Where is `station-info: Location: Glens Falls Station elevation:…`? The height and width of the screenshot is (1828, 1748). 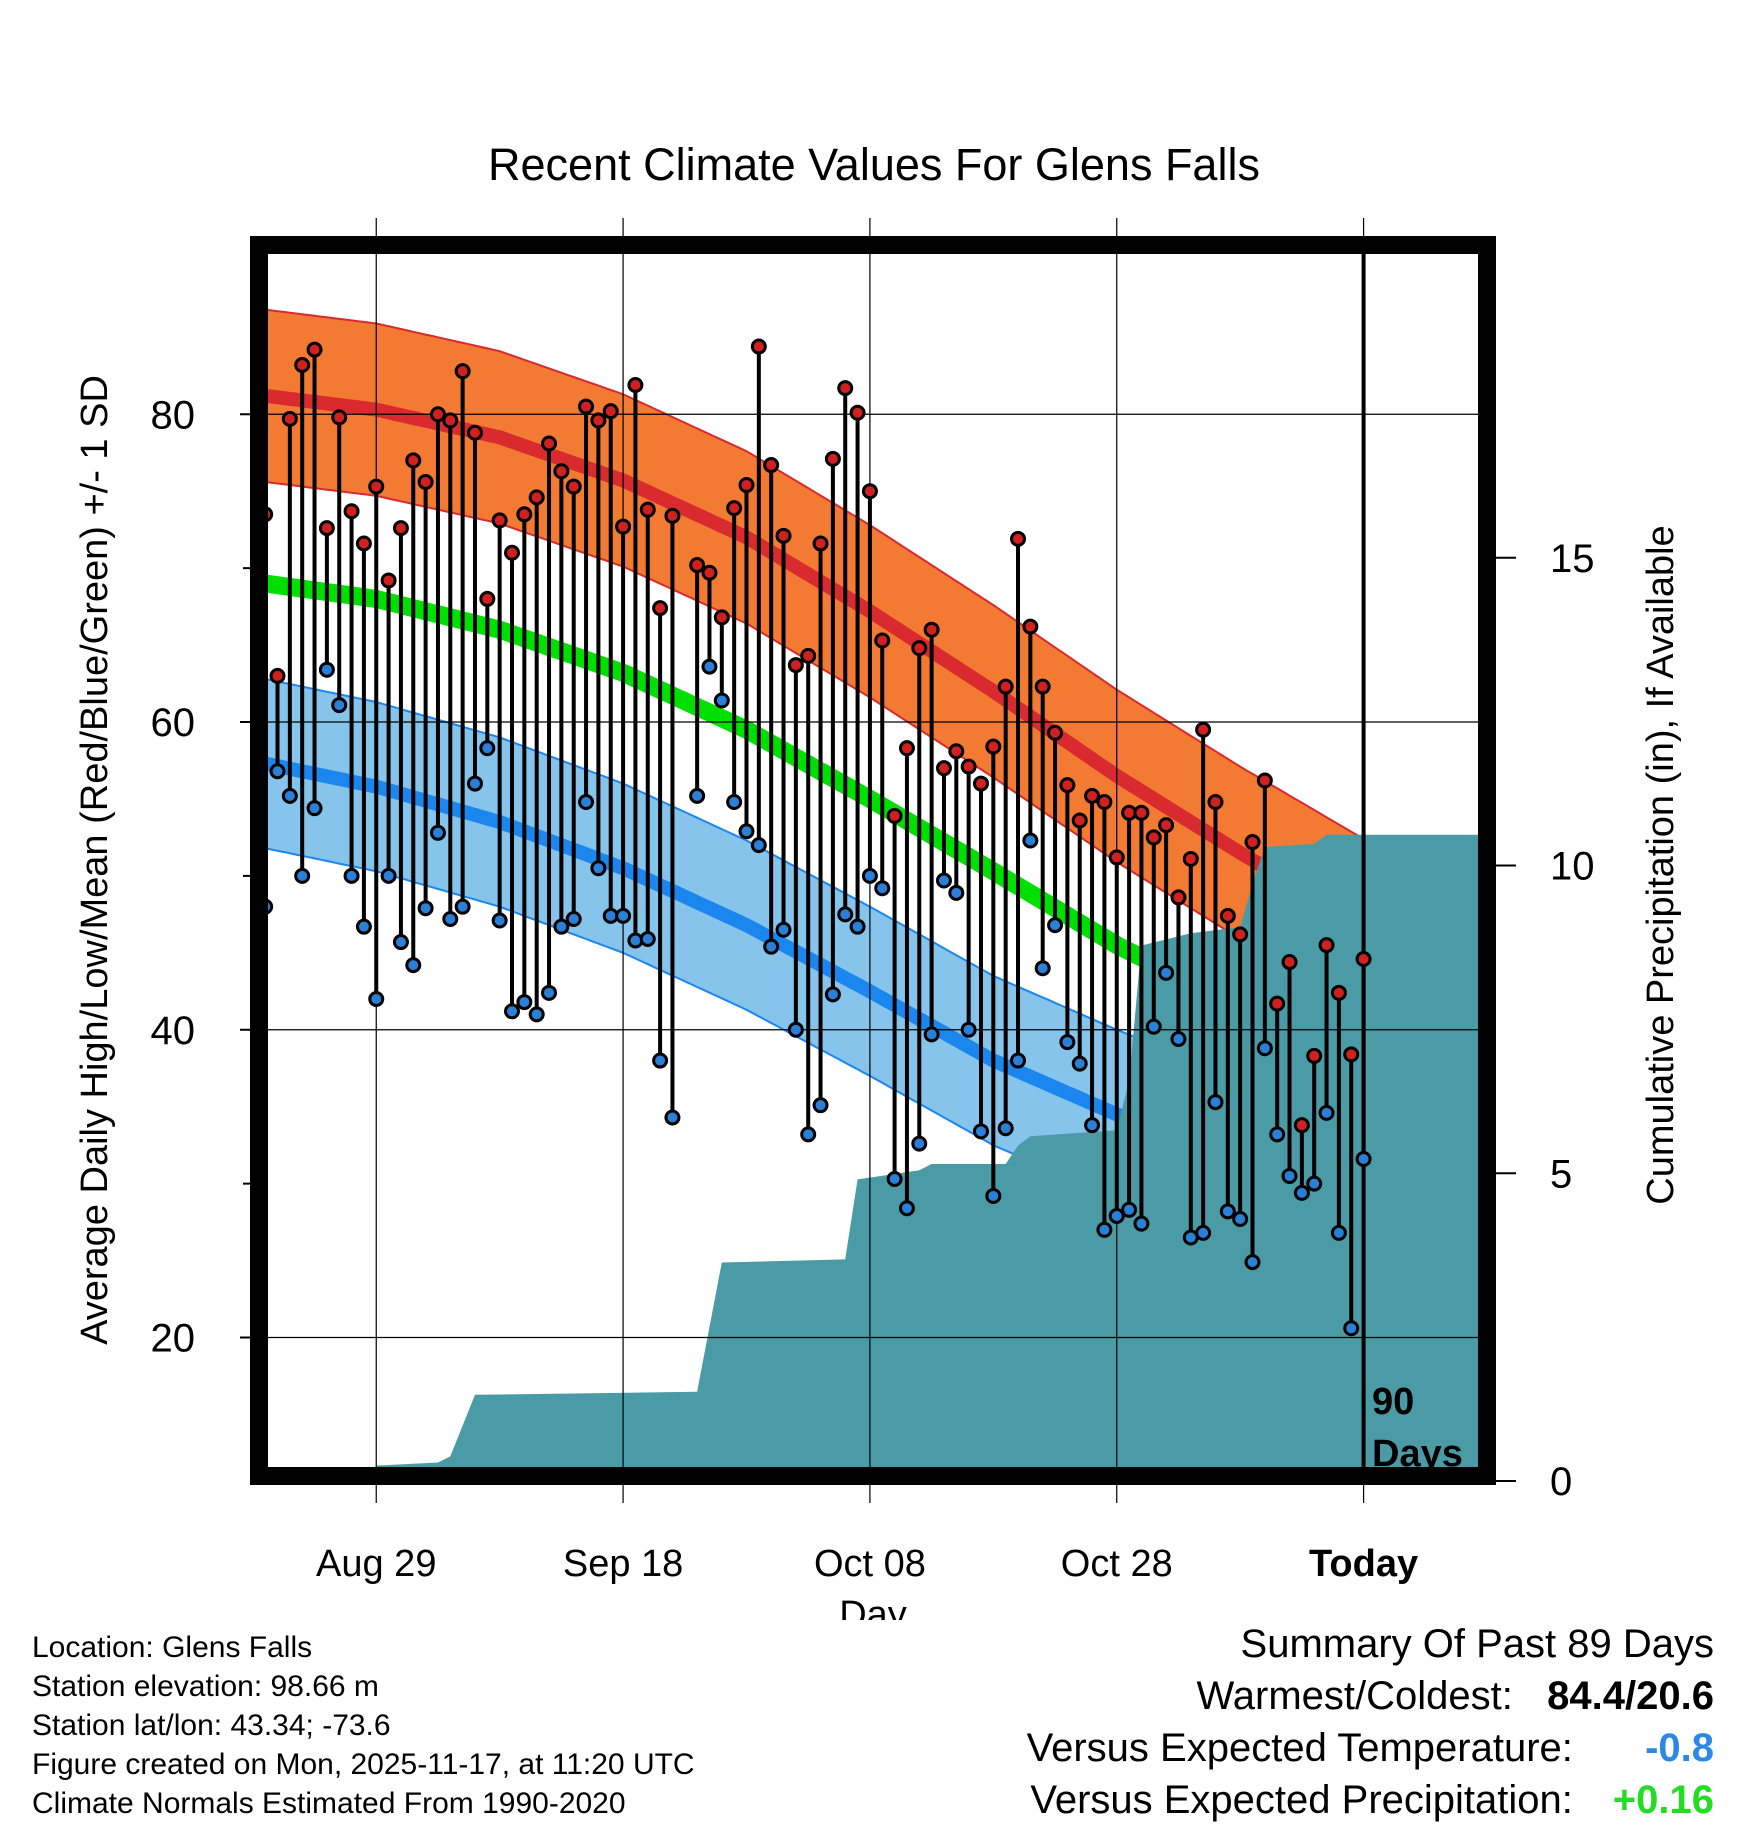
station-info: Location: Glens Falls Station elevation:… is located at coordinates (363, 1725).